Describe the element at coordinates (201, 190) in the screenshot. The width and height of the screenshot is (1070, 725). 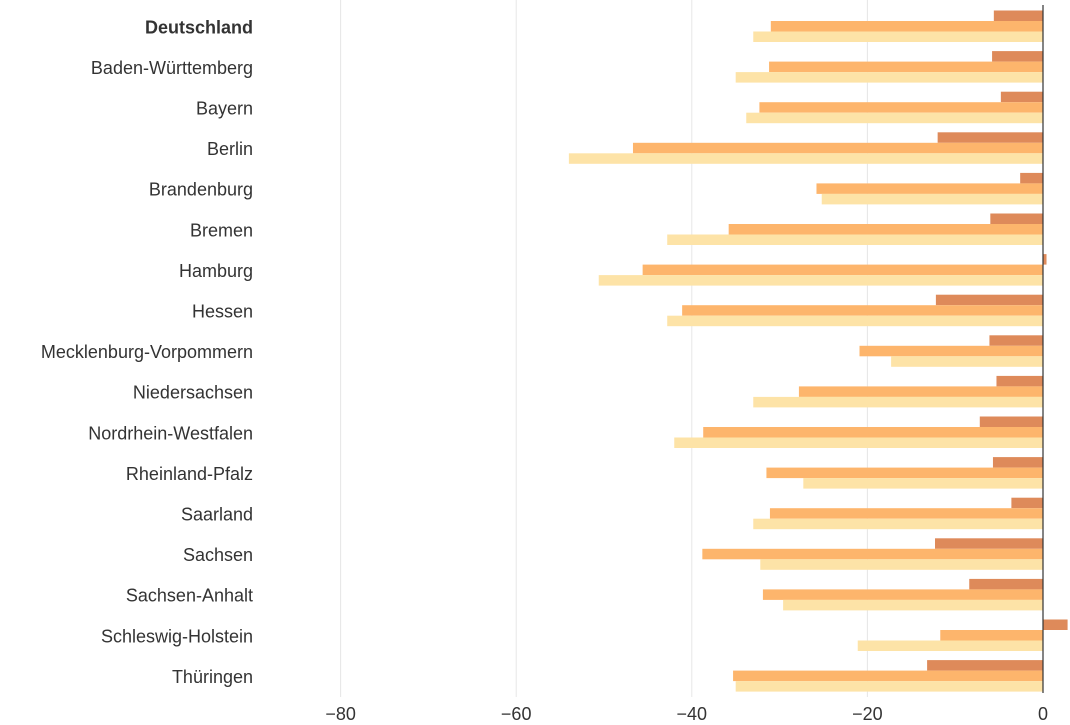
I see `category-label: Brandenburg` at that location.